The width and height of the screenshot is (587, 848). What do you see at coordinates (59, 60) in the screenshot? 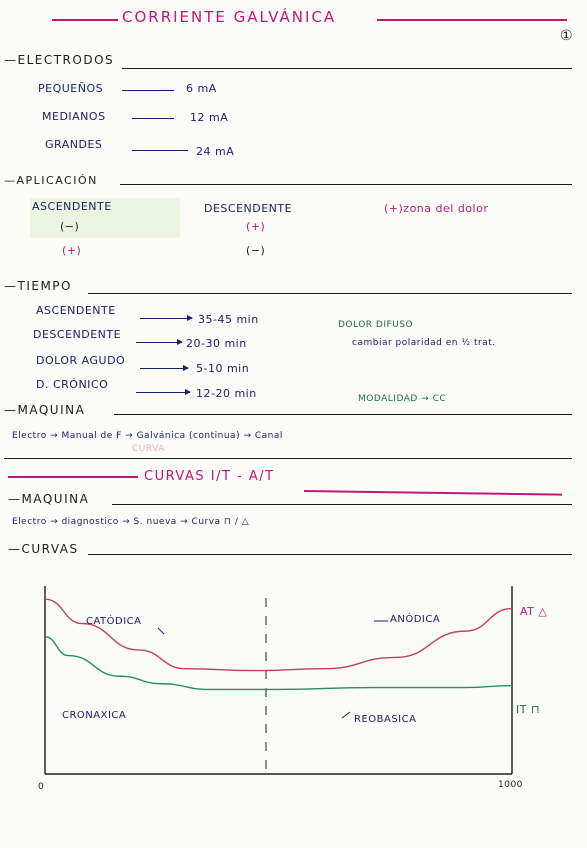
I see `electrodos-heading: —ELECTRODOS` at bounding box center [59, 60].